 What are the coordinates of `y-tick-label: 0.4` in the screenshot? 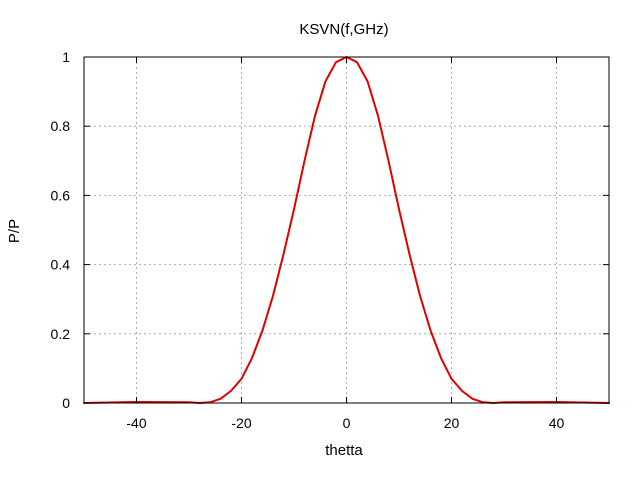 It's located at (61, 265).